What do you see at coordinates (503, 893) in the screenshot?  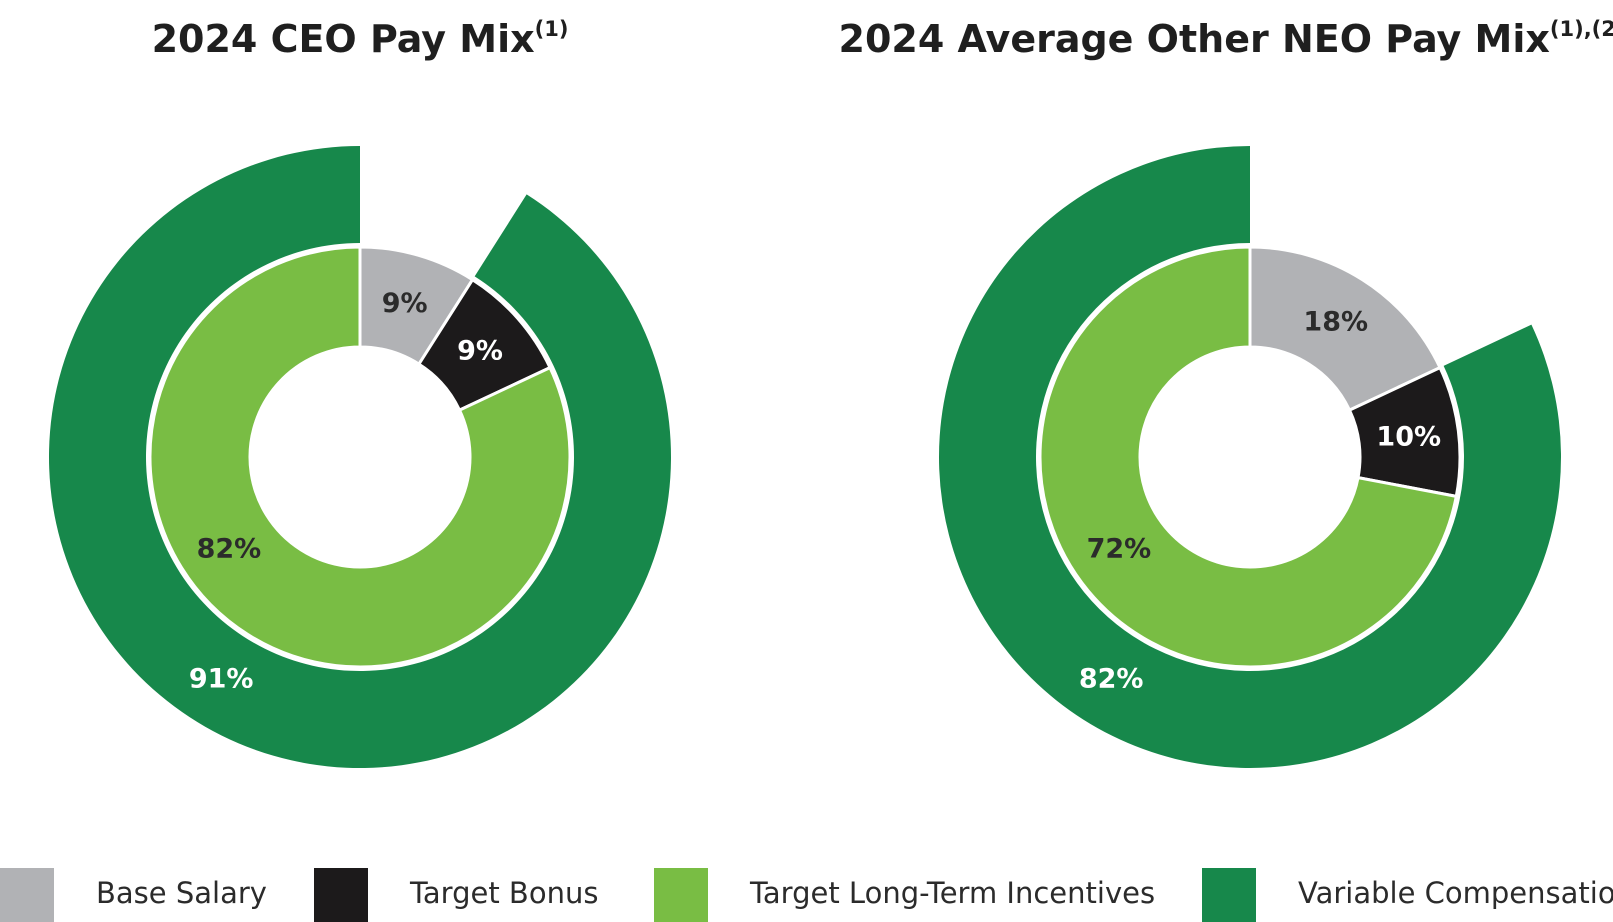 I see `legend-label-target-bonus: Target Bonus` at bounding box center [503, 893].